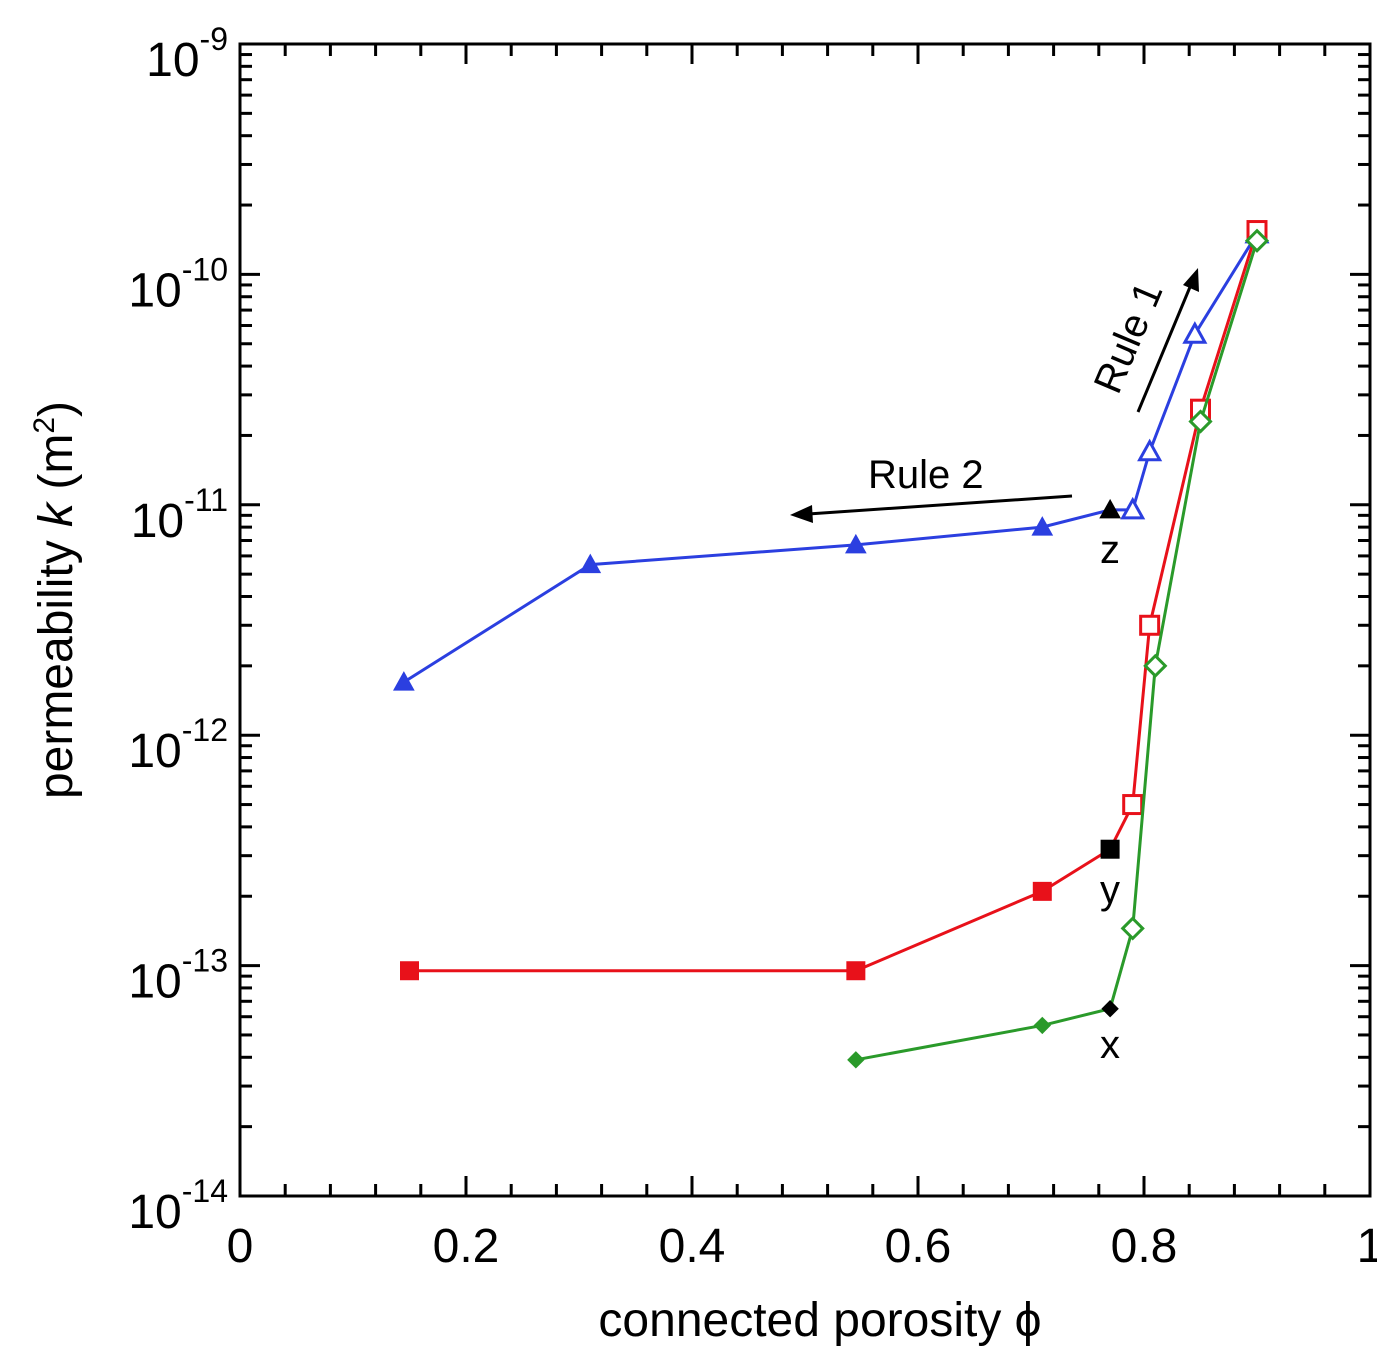 This screenshot has height=1350, width=1377. I want to click on x-tick-label: 0.8, so click(1144, 1246).